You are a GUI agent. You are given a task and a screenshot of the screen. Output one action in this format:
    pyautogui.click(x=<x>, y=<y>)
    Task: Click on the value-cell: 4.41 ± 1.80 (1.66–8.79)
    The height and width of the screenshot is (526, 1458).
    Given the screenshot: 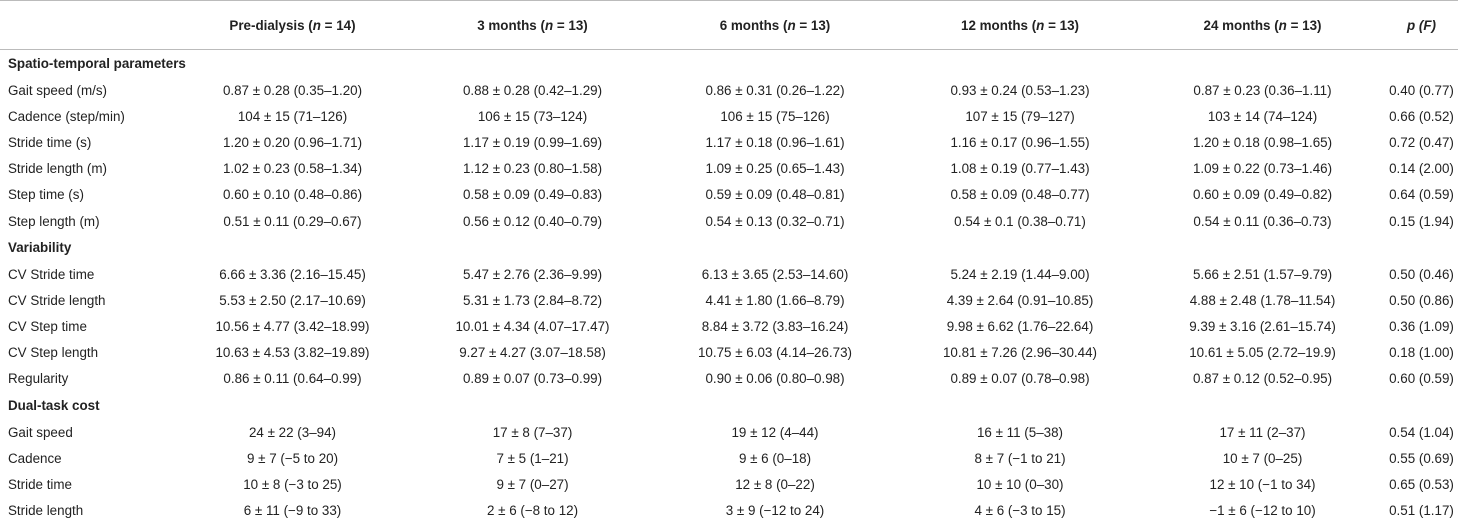 What is the action you would take?
    pyautogui.click(x=775, y=300)
    